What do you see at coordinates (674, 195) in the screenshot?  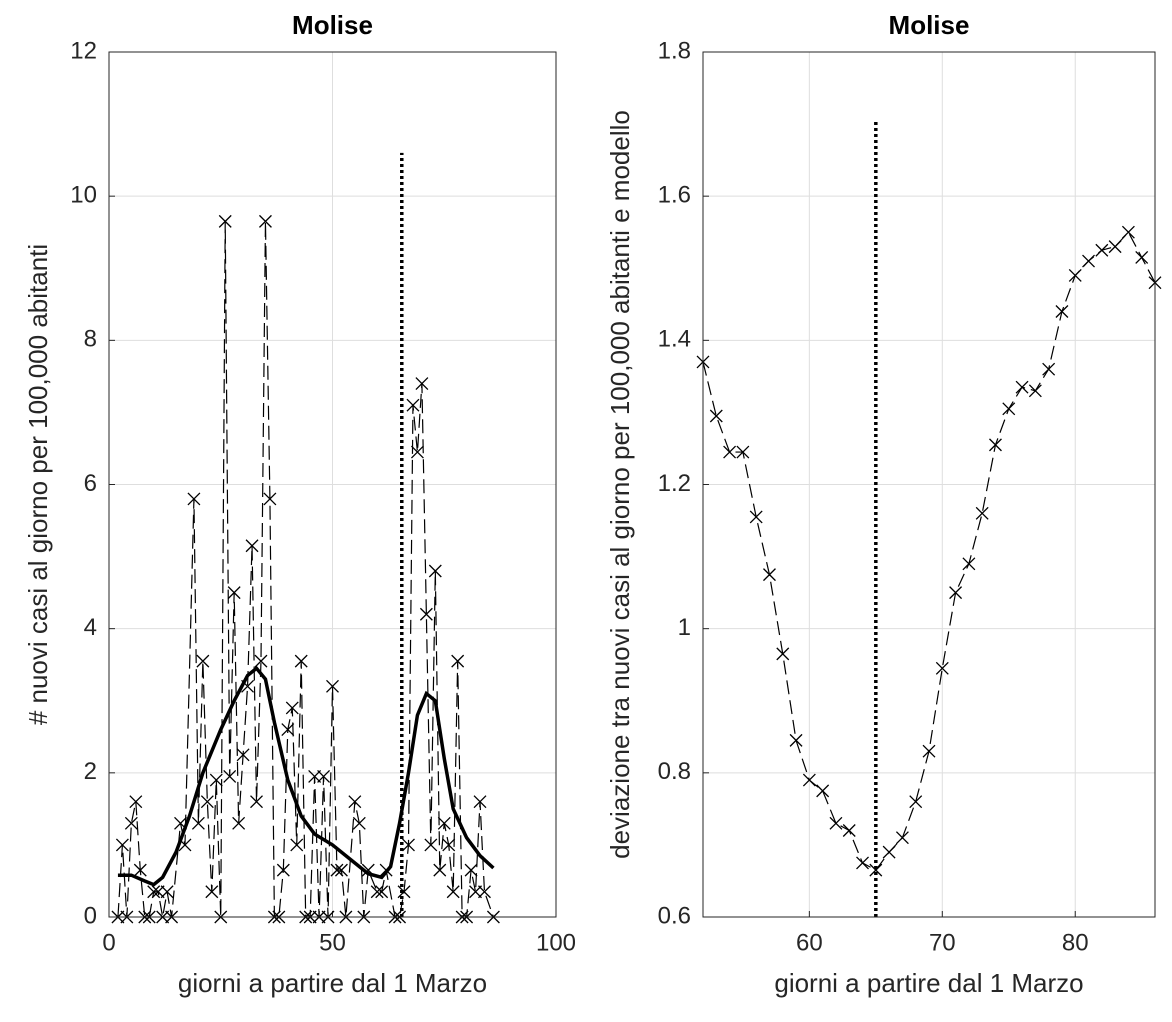 I see `y-tick-label: 1.6` at bounding box center [674, 195].